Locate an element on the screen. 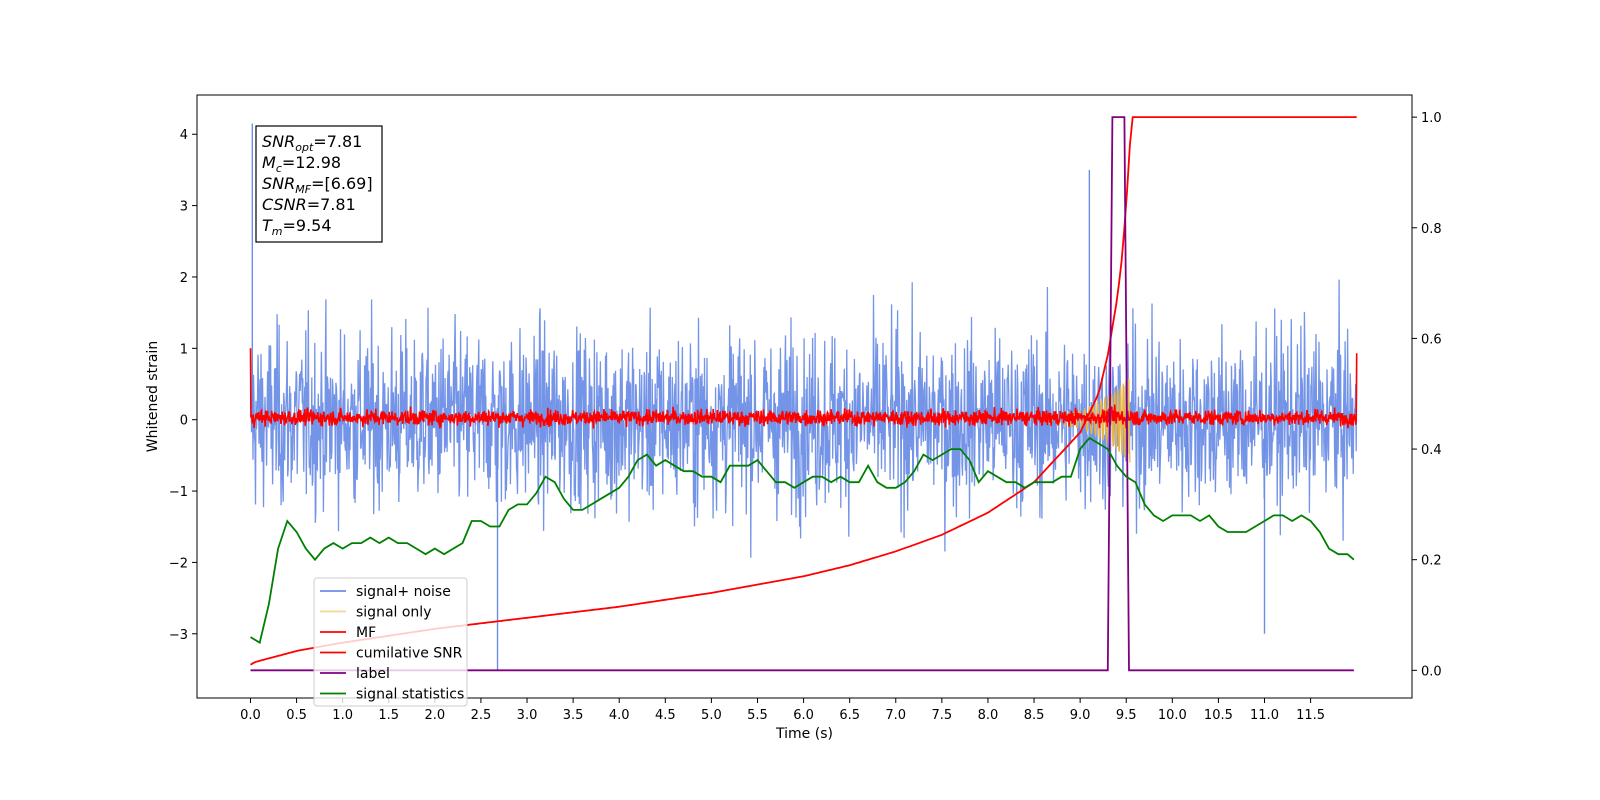  x-tick-label-10: 5.0 is located at coordinates (711, 715).